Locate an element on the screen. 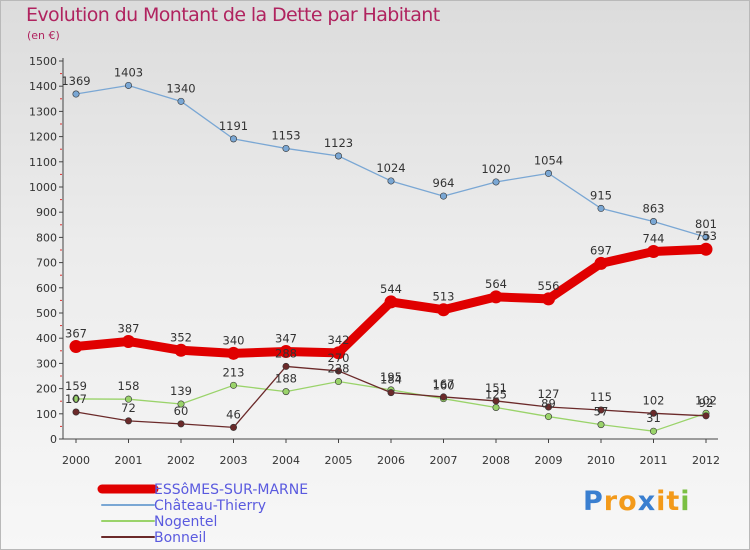 This screenshot has height=550, width=750. data-label: 159 is located at coordinates (76, 386).